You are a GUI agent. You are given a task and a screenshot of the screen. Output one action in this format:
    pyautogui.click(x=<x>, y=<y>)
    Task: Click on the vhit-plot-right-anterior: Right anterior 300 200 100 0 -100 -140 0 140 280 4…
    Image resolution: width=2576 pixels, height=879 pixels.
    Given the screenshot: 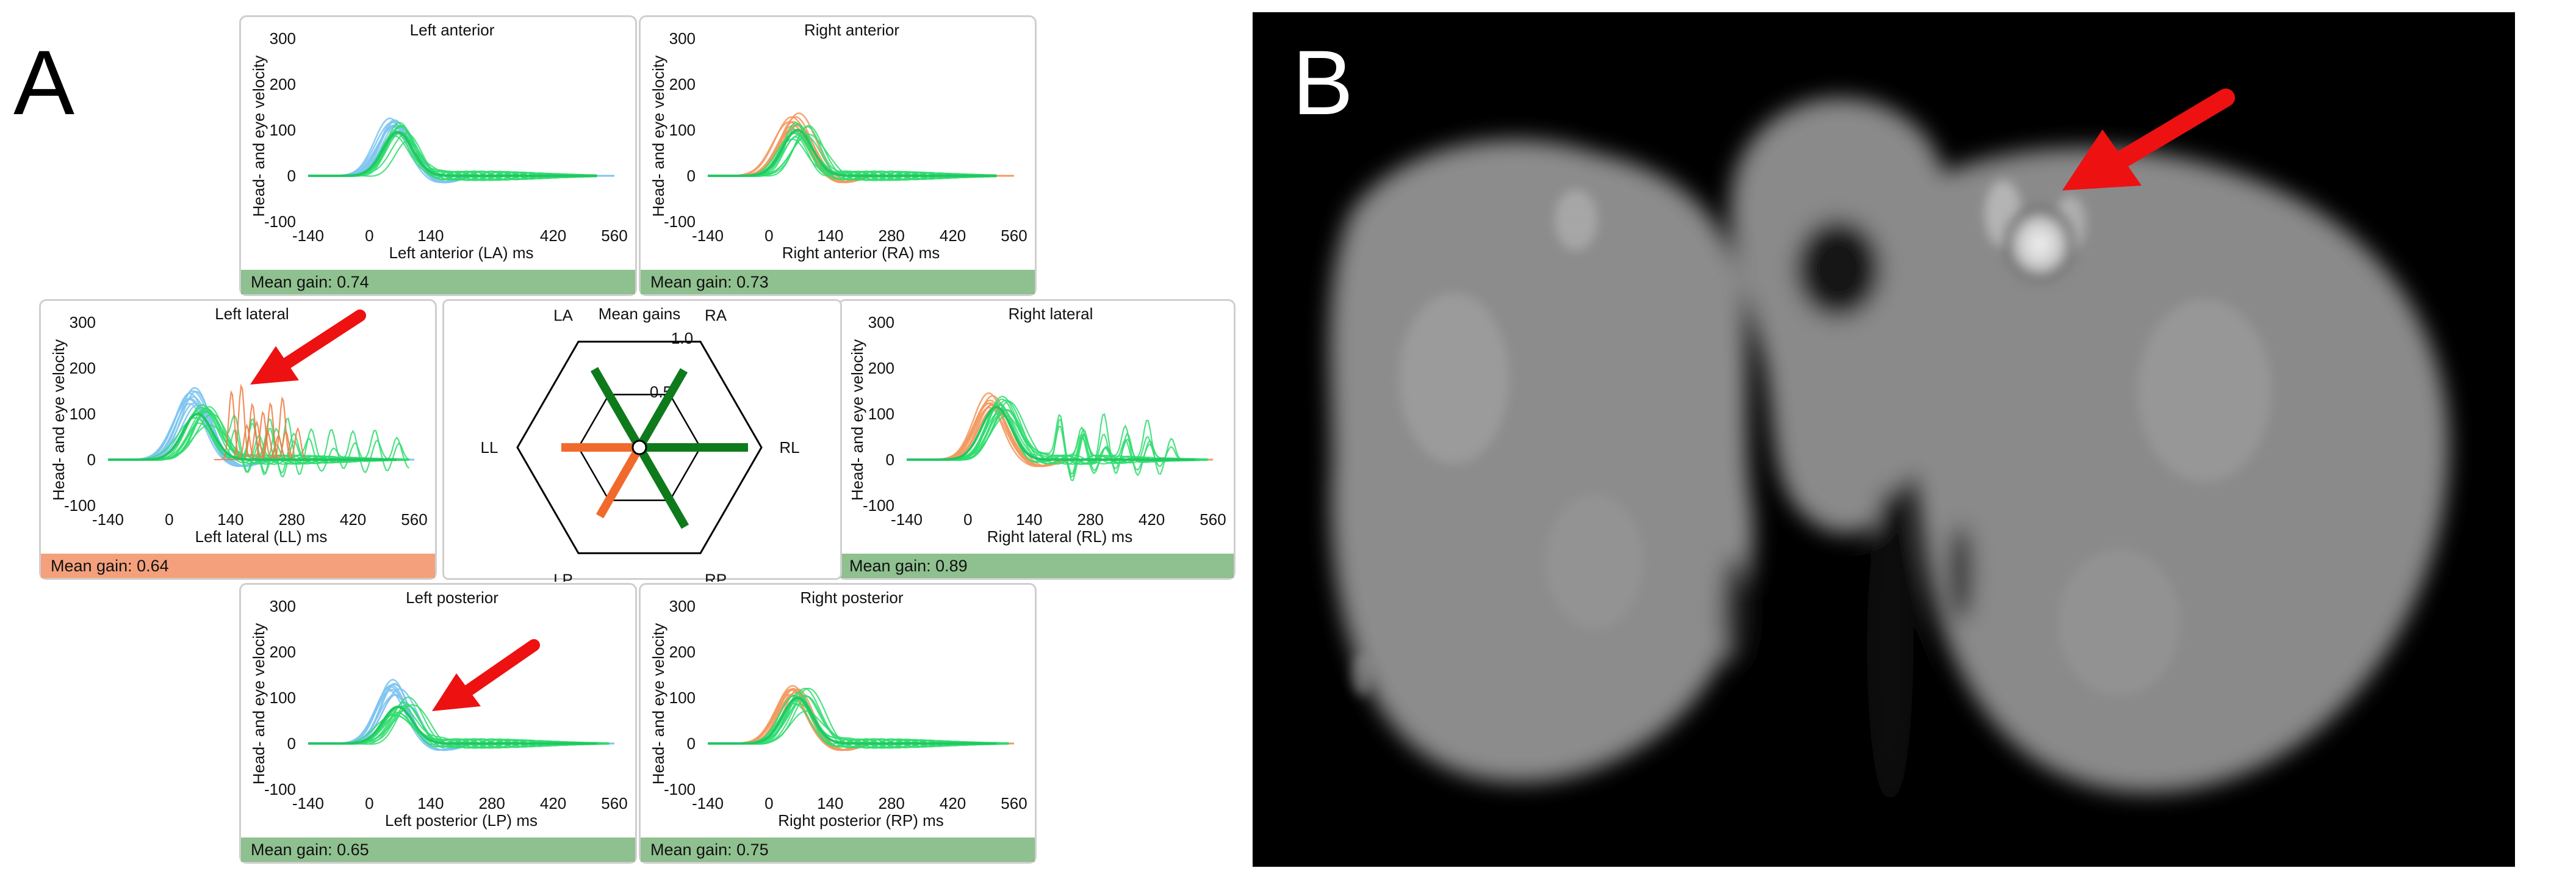 What is the action you would take?
    pyautogui.click(x=838, y=155)
    